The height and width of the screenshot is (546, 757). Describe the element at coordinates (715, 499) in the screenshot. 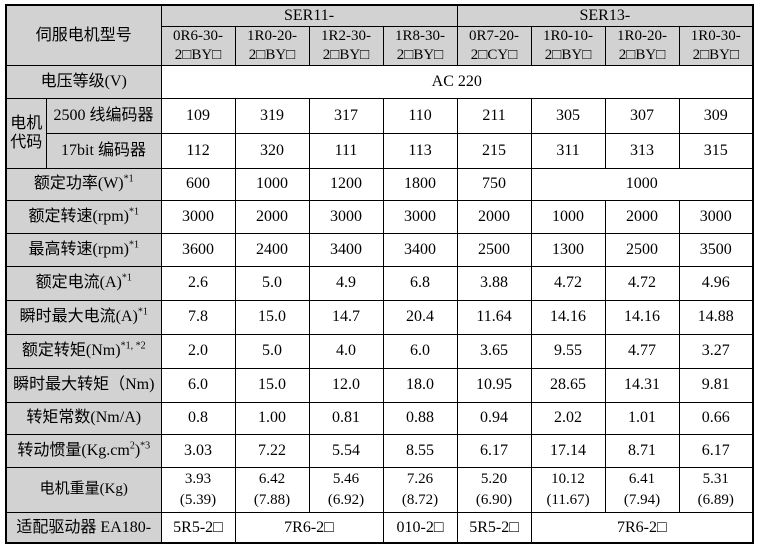

I see `value-text-secondary: (6.89)` at that location.